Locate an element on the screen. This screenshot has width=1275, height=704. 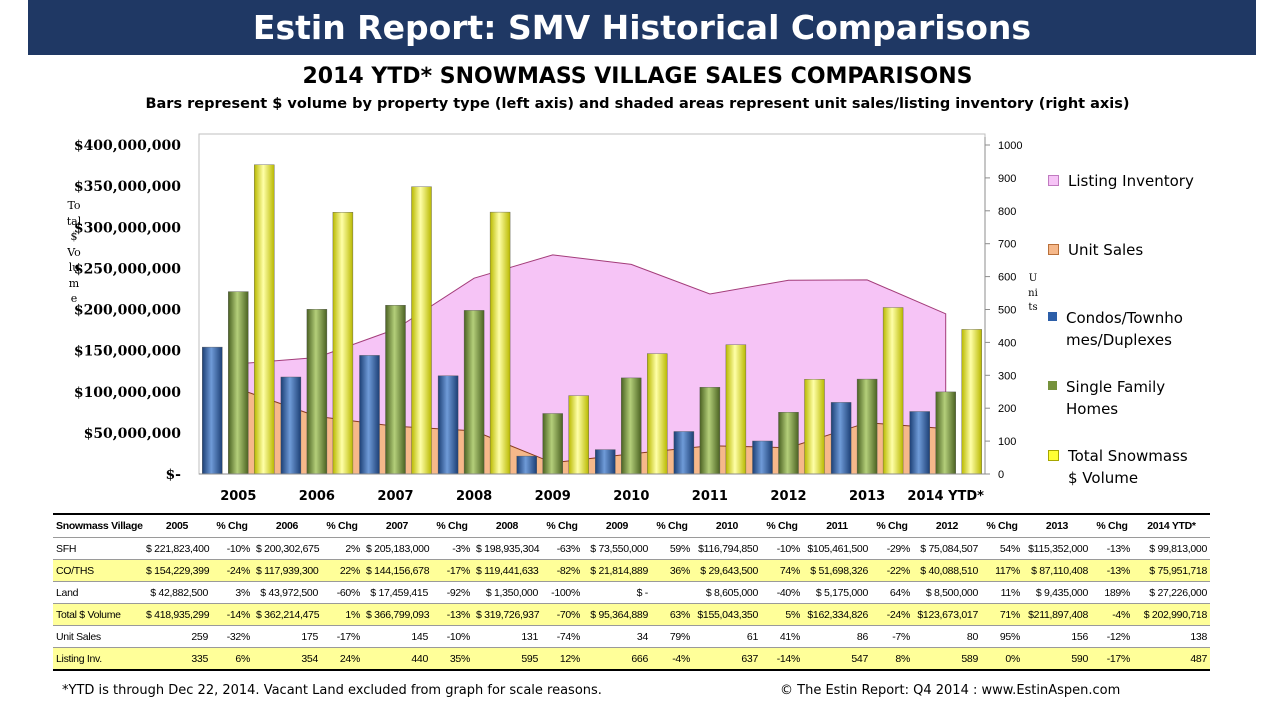
right-axis-tick-label: 1000 is located at coordinates (1010, 146).